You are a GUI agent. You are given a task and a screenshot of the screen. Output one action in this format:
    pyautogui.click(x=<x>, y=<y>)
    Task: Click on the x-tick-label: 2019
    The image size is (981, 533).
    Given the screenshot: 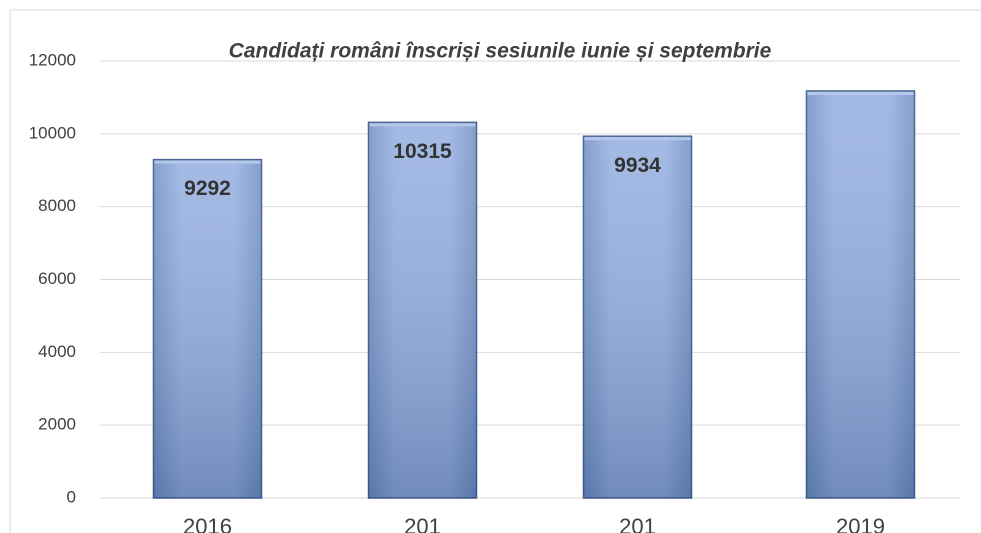 What is the action you would take?
    pyautogui.click(x=860, y=523)
    